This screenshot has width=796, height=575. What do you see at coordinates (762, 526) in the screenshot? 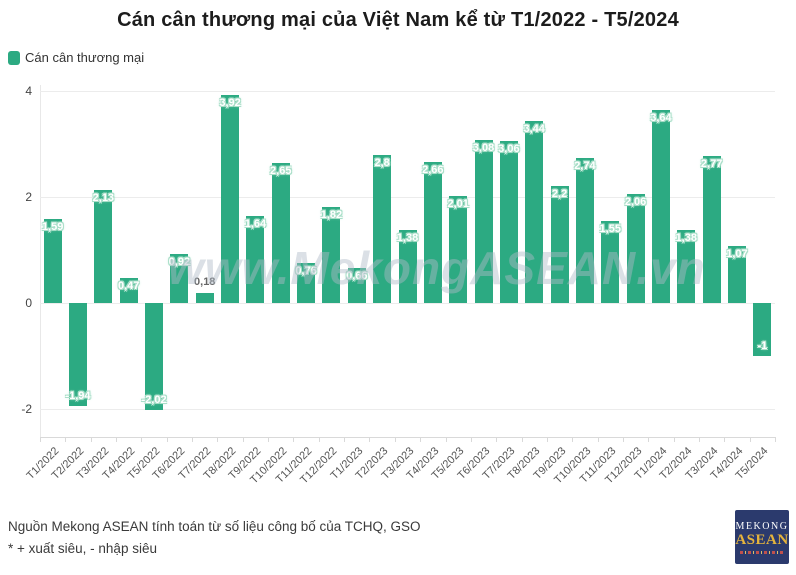
I see `logo-line1: MEKONG` at bounding box center [762, 526].